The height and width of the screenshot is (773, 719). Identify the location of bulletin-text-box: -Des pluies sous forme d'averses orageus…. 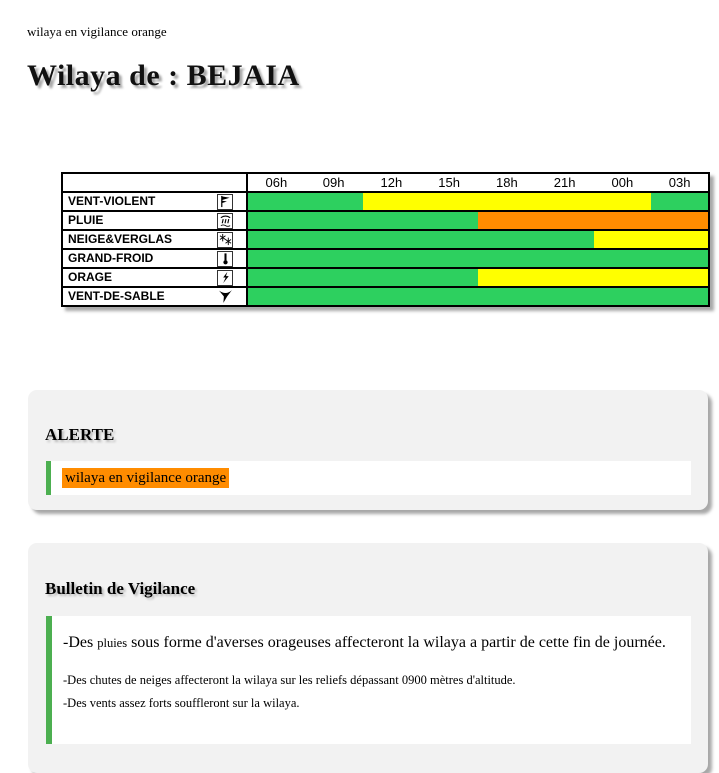
(368, 680).